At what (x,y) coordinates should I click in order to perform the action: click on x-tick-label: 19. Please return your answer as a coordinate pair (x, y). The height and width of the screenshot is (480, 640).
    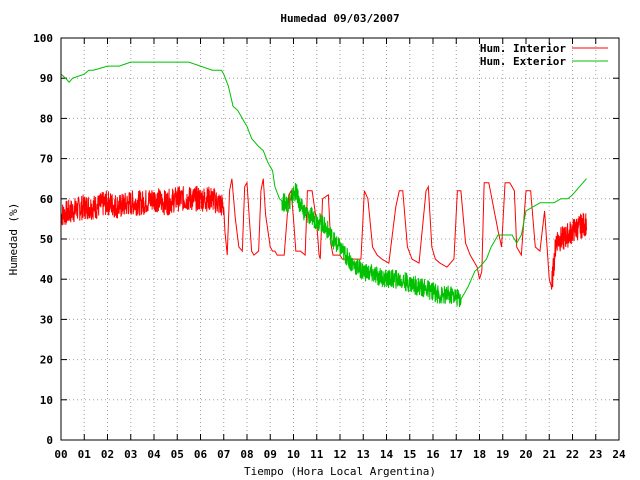
    Looking at the image, I should click on (502, 454).